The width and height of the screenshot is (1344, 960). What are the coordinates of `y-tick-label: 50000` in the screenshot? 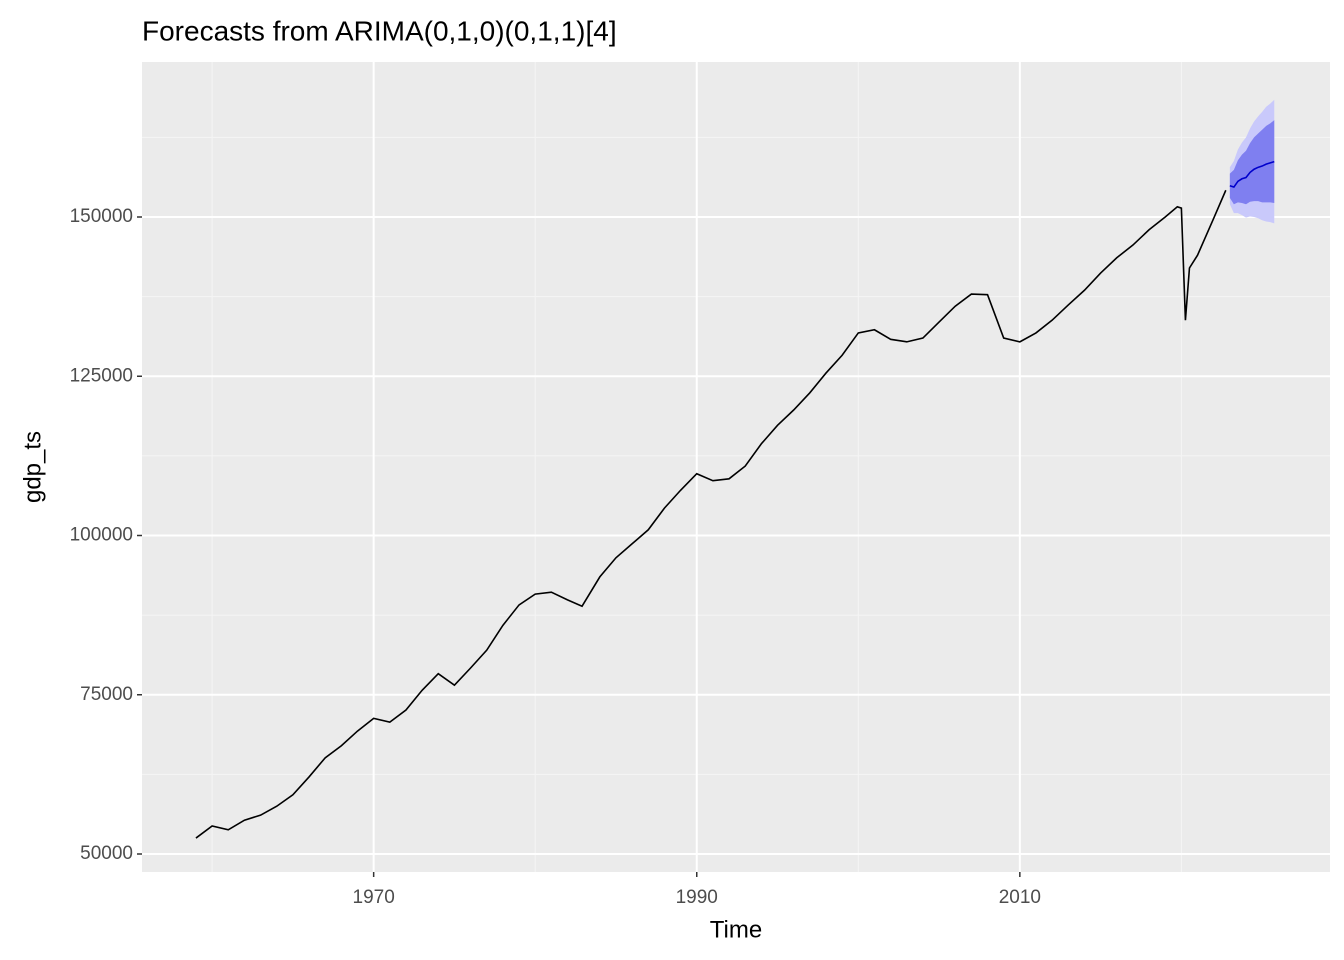 It's located at (106, 853).